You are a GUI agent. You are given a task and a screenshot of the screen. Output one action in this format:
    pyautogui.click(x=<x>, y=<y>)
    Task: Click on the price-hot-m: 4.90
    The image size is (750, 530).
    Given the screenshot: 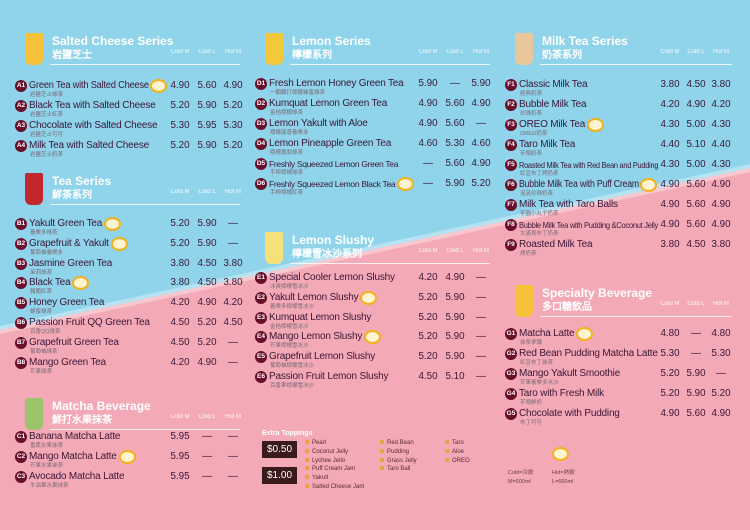 What is the action you would take?
    pyautogui.click(x=481, y=163)
    